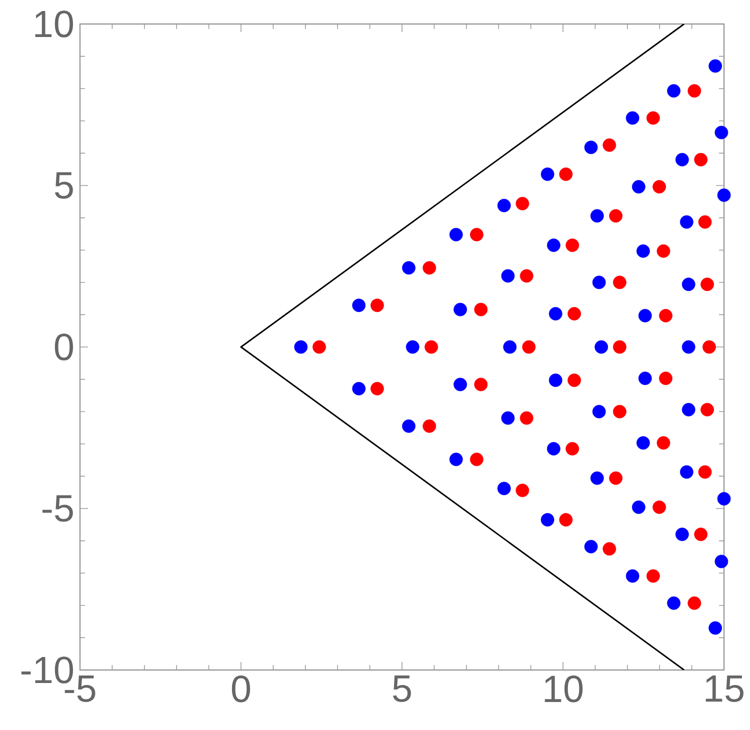 Image resolution: width=750 pixels, height=730 pixels. What do you see at coordinates (725, 689) in the screenshot?
I see `x-tick-label: 15` at bounding box center [725, 689].